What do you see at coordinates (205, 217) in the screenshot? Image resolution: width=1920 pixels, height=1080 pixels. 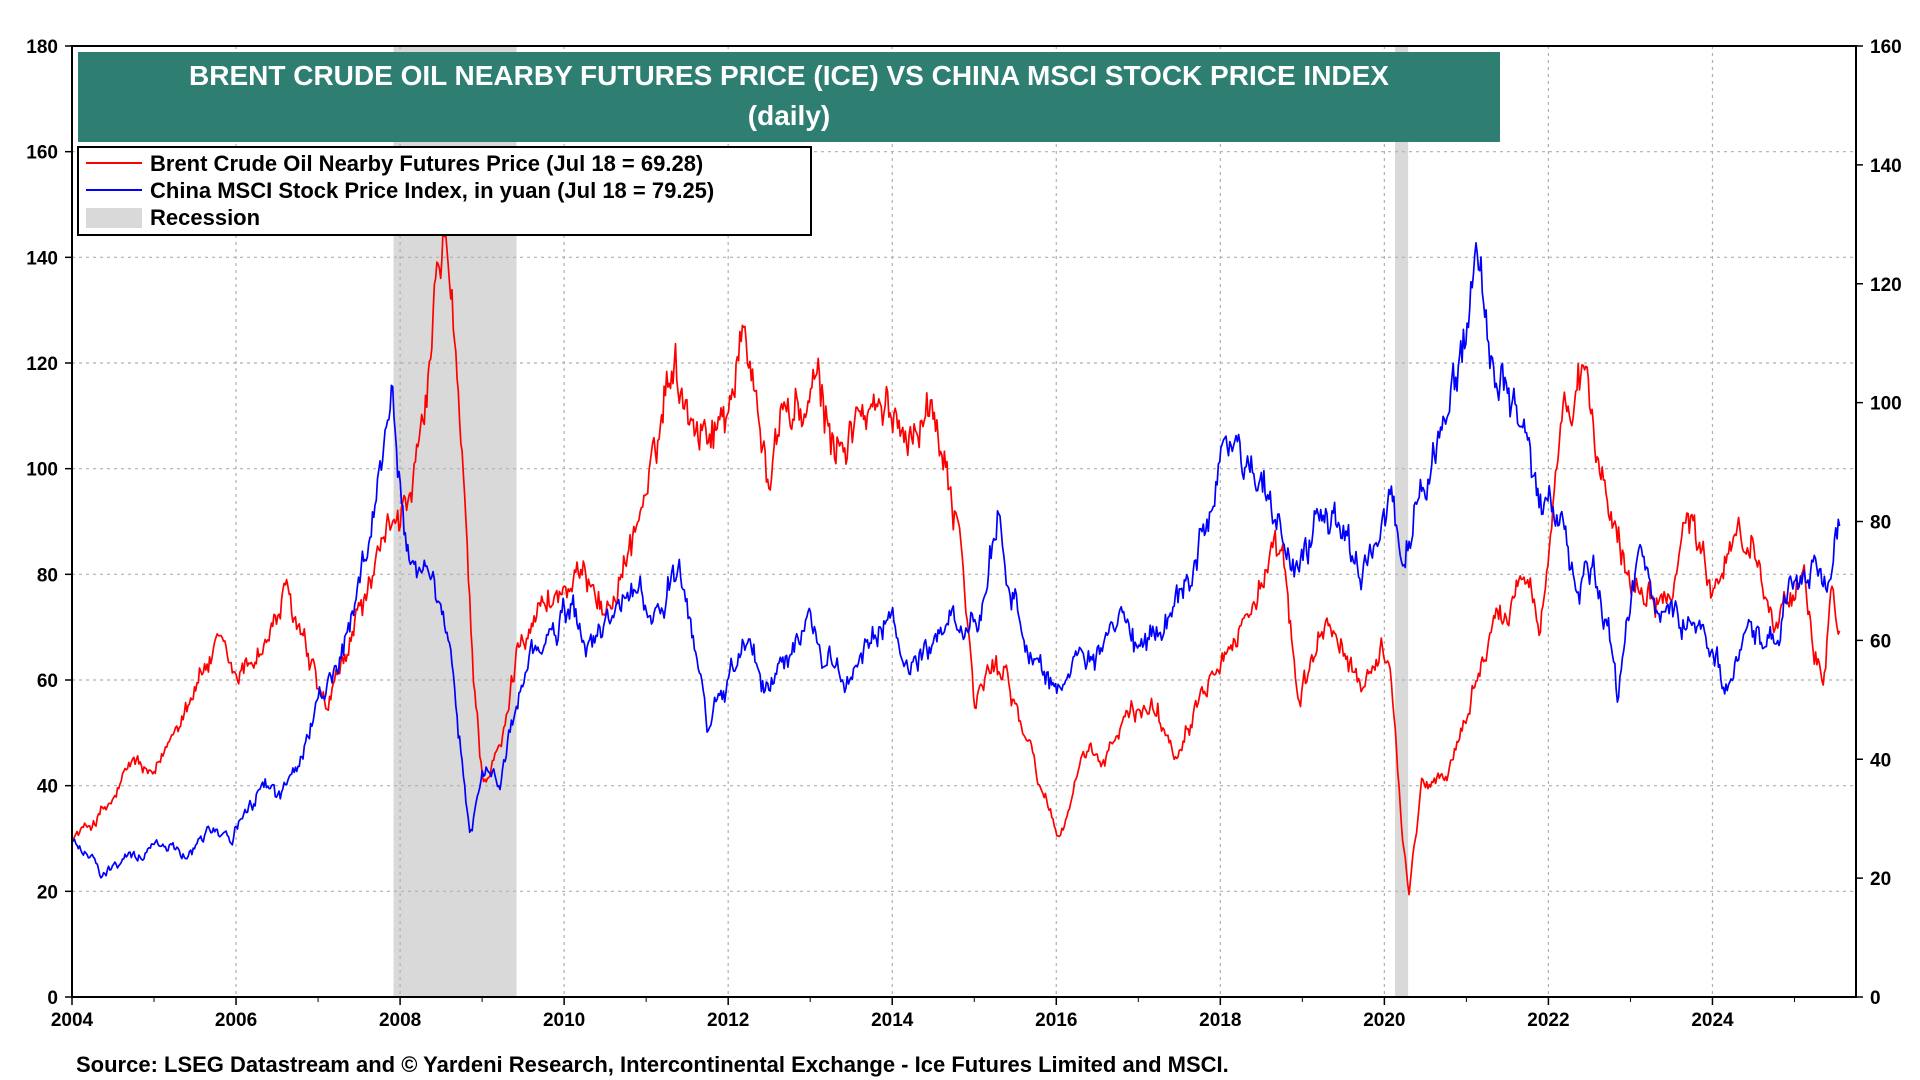 I see `legend-entry-recession: Recession` at bounding box center [205, 217].